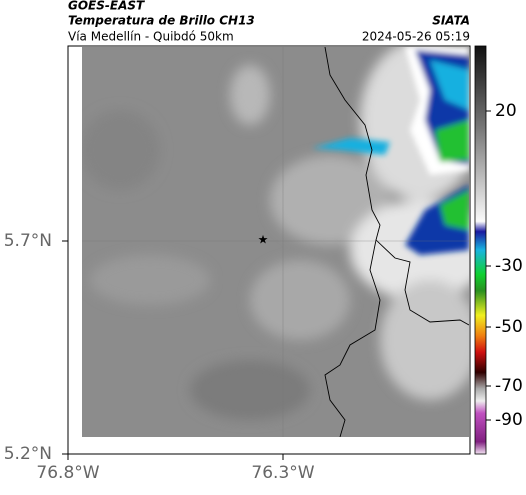 The width and height of the screenshot is (526, 495). I want to click on colorbar-label: -90, so click(509, 420).